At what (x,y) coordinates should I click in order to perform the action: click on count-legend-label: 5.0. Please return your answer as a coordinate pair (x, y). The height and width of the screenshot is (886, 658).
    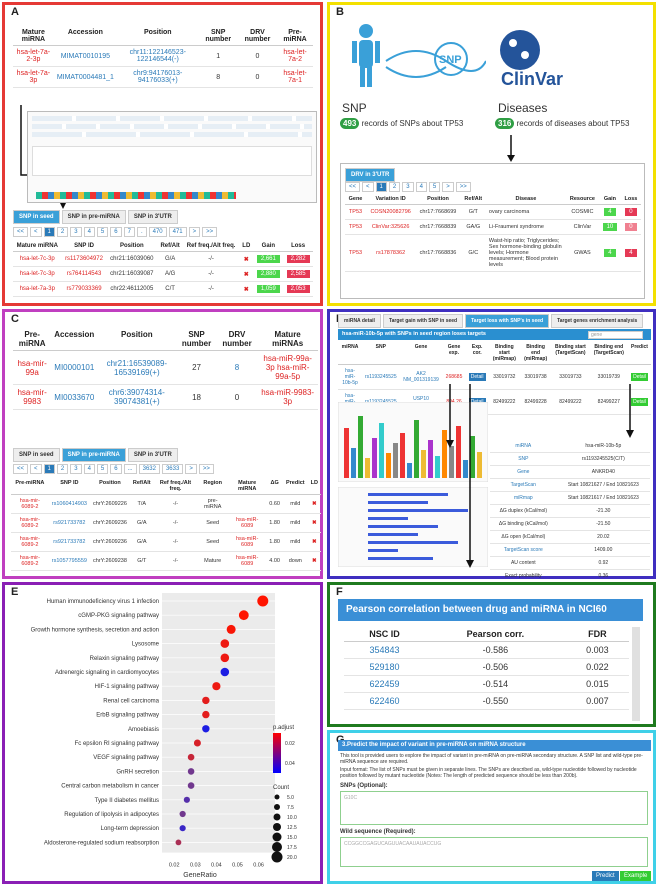
    Looking at the image, I should click on (290, 798).